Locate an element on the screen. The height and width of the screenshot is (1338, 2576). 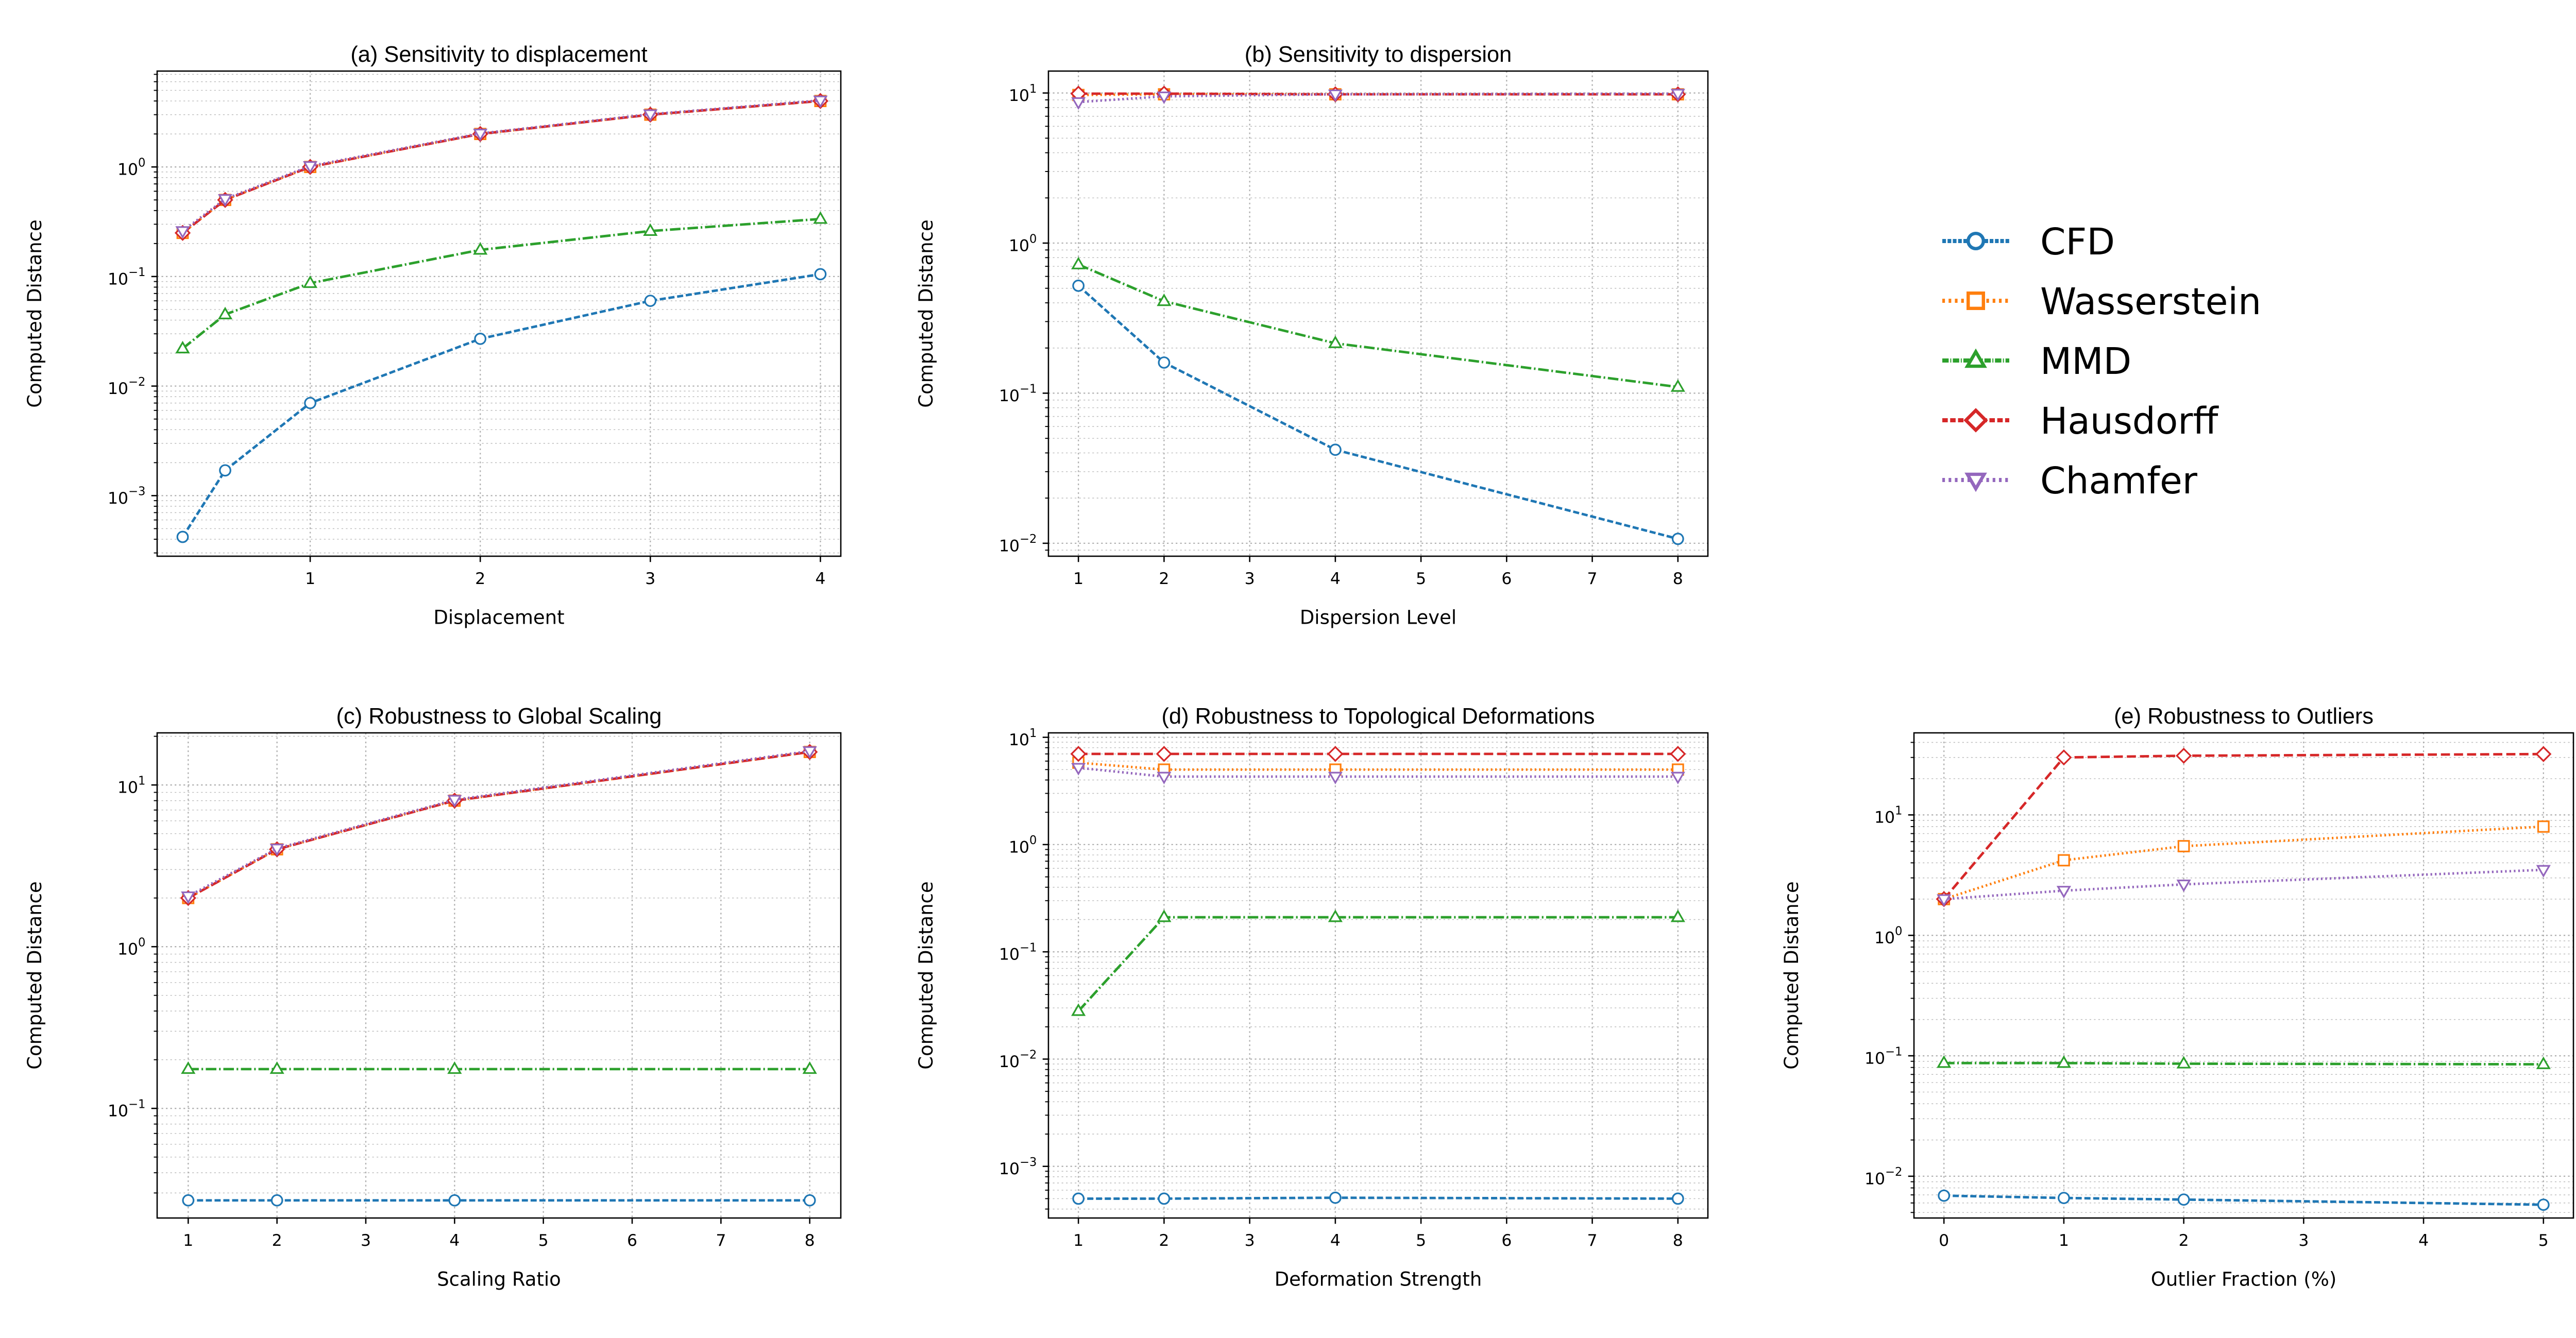
legend-label: Chamfer is located at coordinates (2119, 480).